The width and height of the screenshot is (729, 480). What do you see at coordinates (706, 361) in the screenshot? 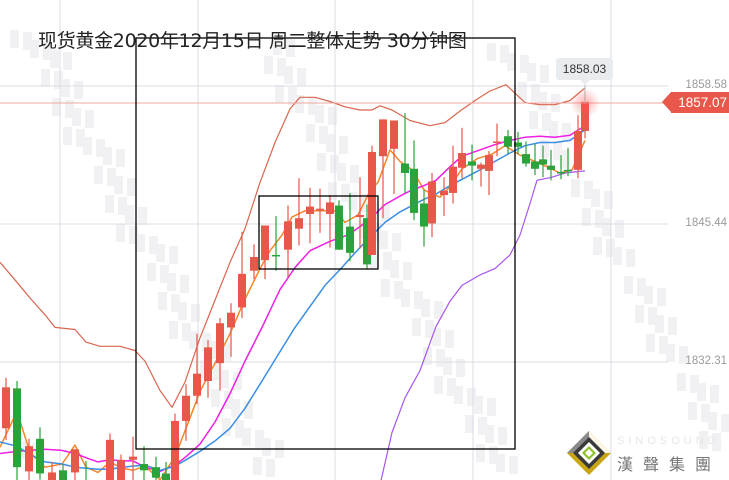
I see `price-tick-low: 1832.31` at bounding box center [706, 361].